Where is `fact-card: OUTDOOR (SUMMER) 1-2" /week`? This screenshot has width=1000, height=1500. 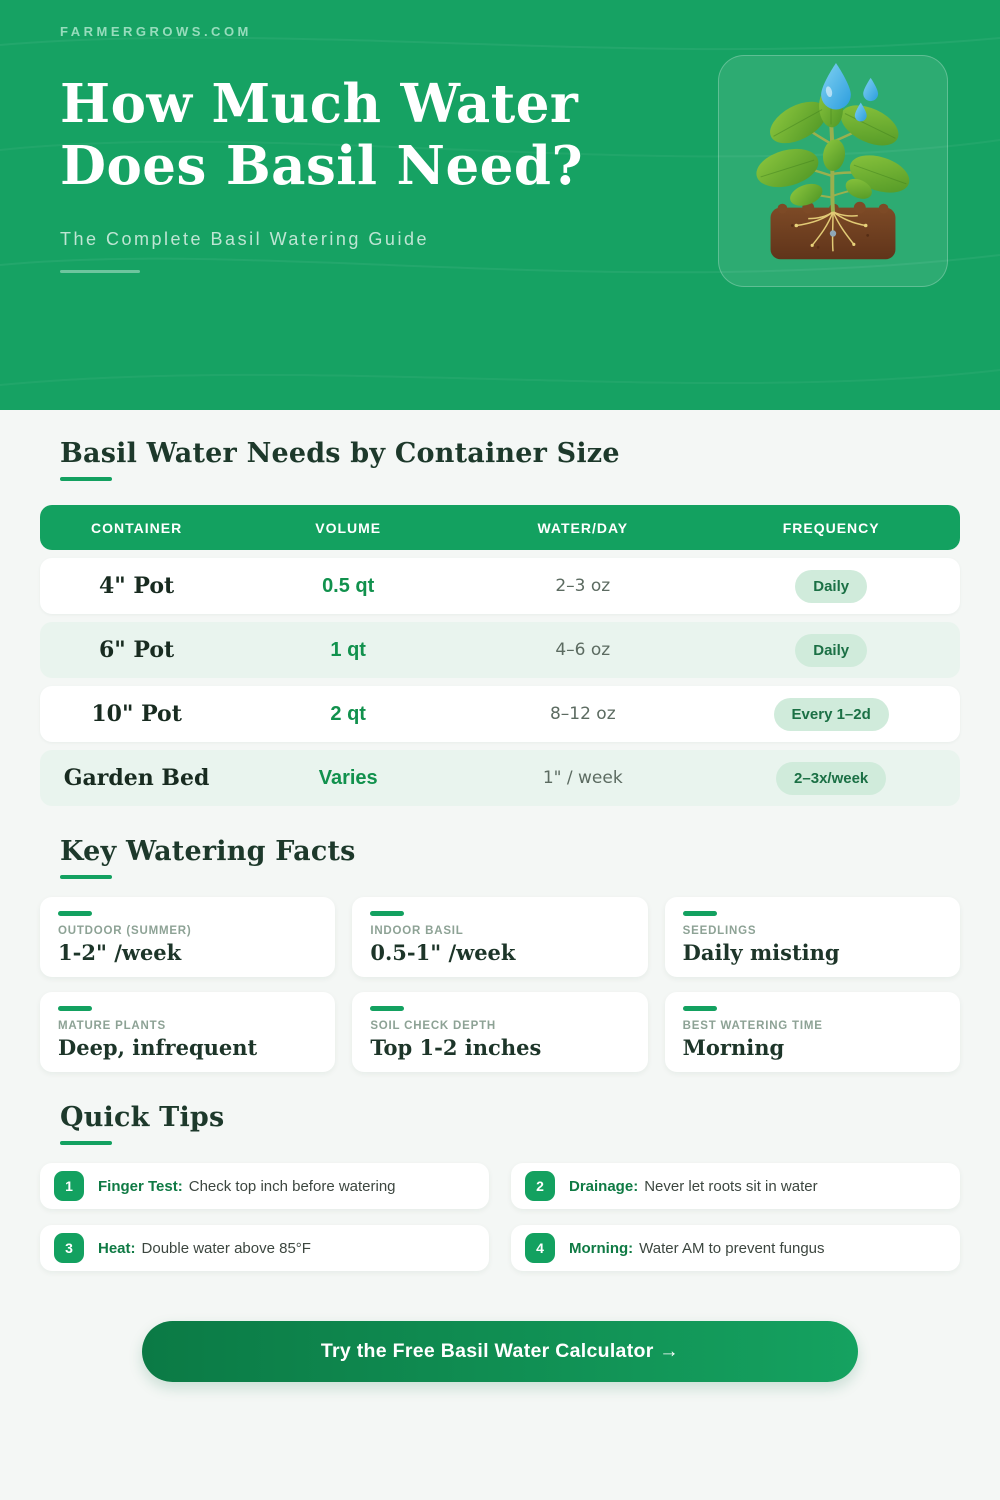 fact-card: OUTDOOR (SUMMER) 1-2" /week is located at coordinates (188, 937).